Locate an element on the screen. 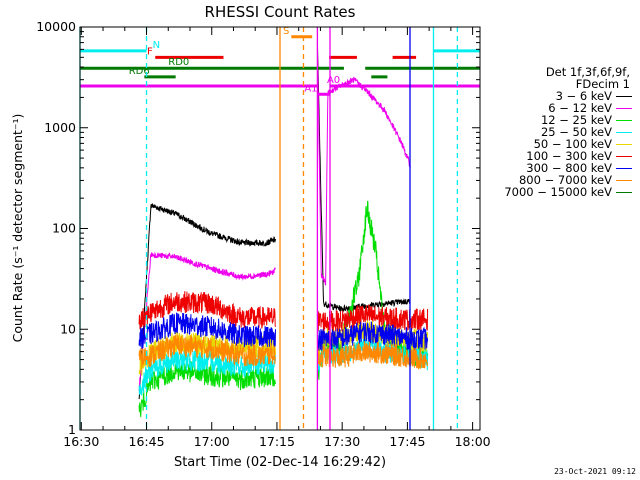 This screenshot has height=480, width=640. legend-entry: 300 − 800 keV is located at coordinates (556, 168).